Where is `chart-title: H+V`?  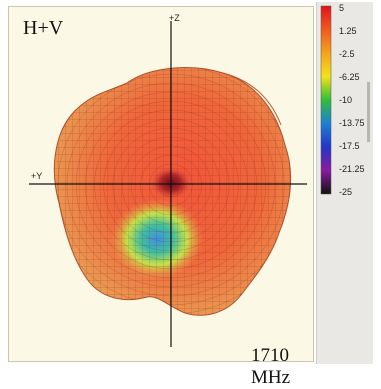
chart-title: H+V is located at coordinates (43, 28).